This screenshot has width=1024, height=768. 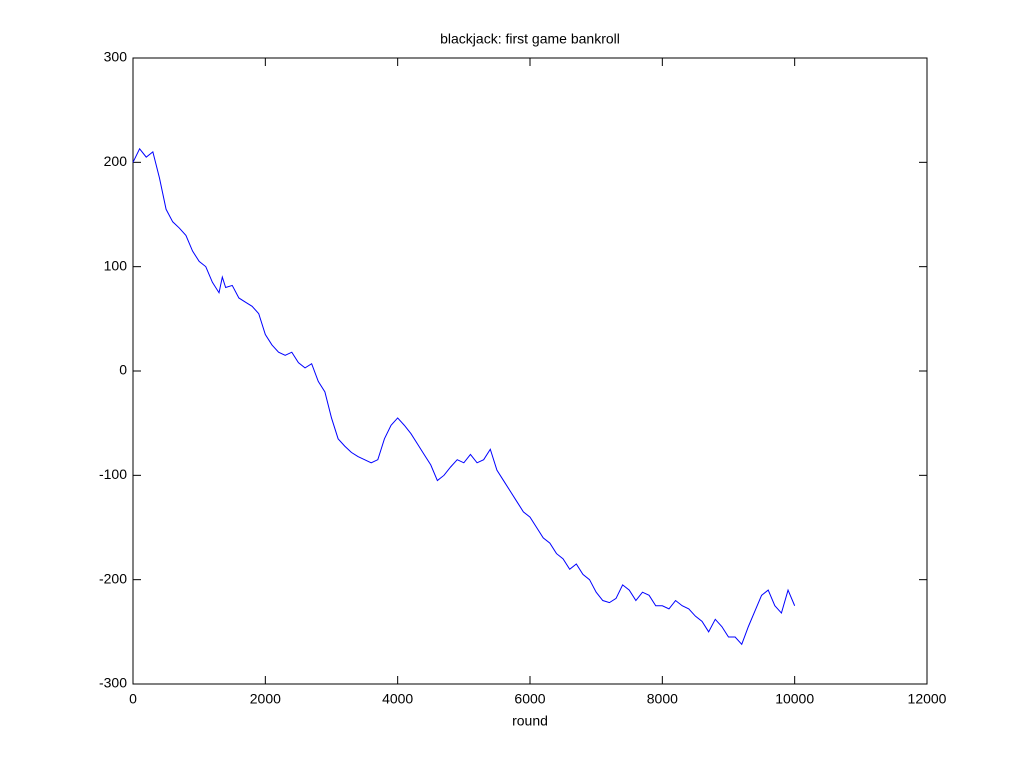 I want to click on y-tick-label: -200, so click(x=113, y=578).